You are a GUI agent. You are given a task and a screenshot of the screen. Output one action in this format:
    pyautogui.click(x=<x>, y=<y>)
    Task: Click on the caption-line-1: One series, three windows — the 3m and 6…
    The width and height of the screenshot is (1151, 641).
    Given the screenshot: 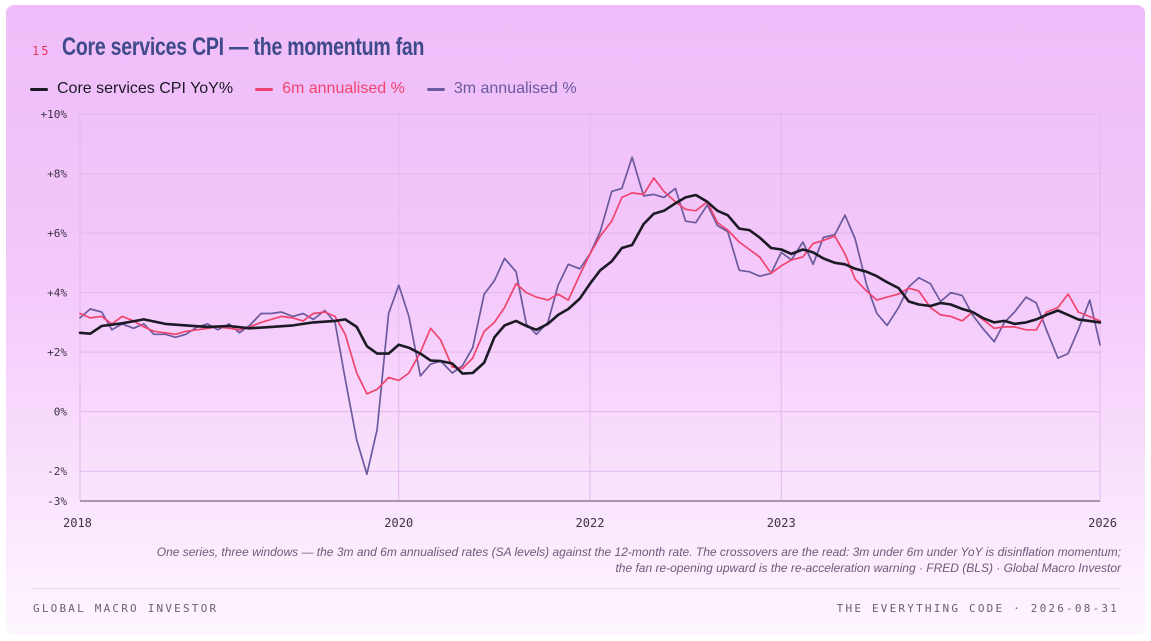 What is the action you would take?
    pyautogui.click(x=638, y=552)
    